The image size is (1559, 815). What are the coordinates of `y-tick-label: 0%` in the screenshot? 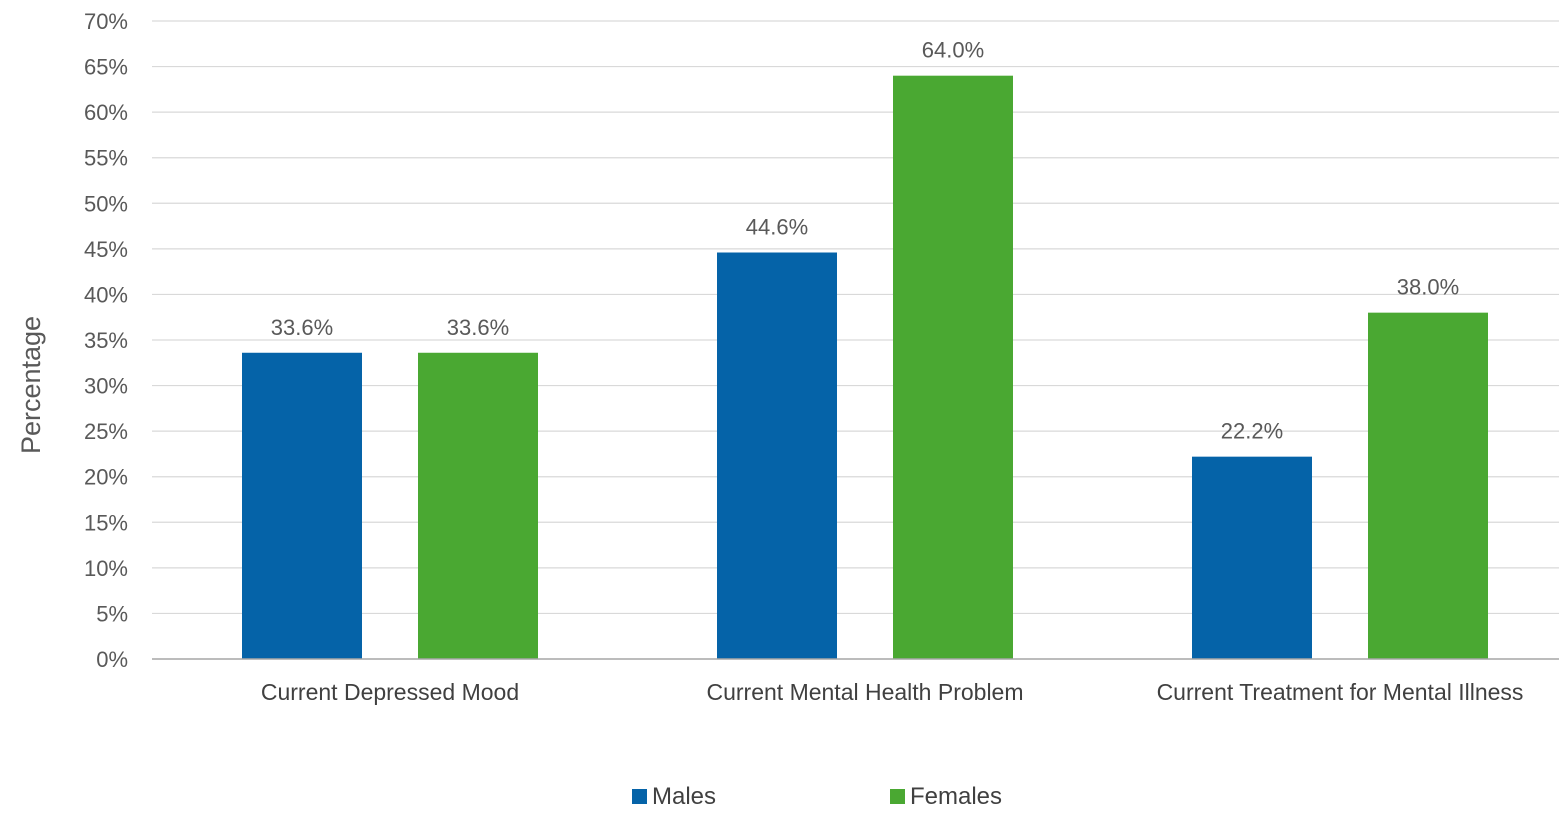 It's located at (112, 659).